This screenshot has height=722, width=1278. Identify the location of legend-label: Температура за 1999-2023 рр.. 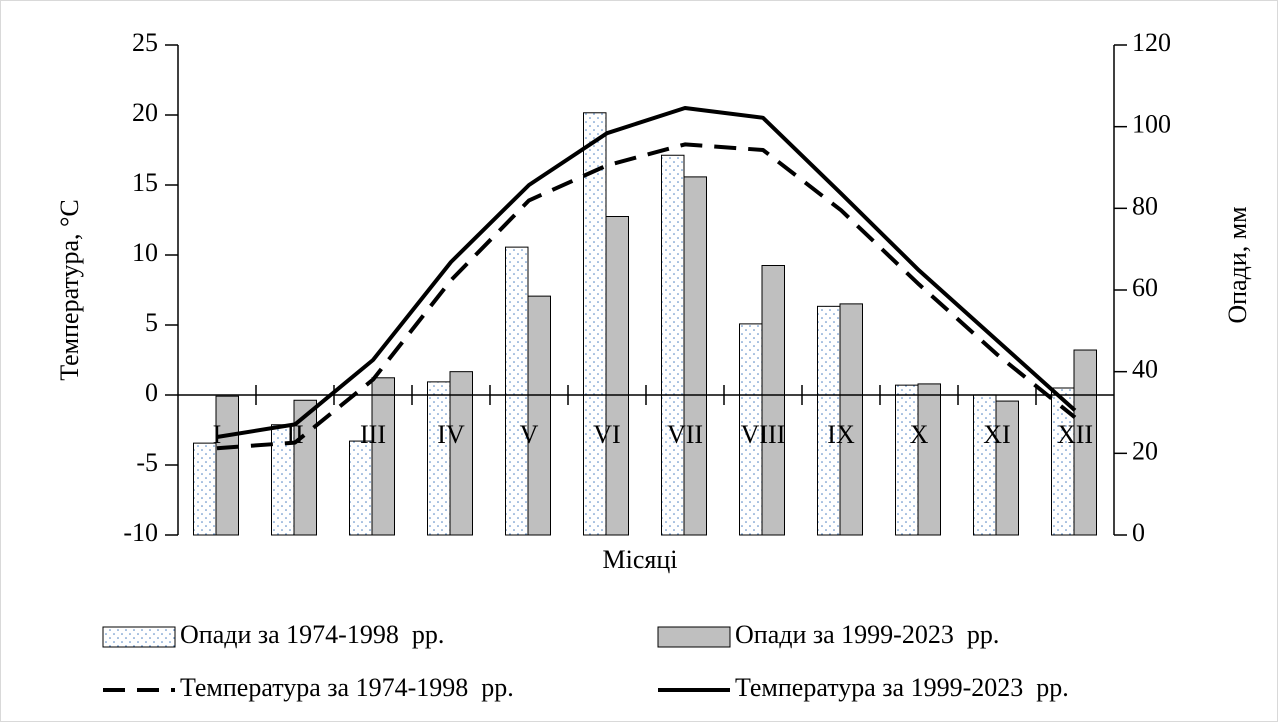
(902, 687).